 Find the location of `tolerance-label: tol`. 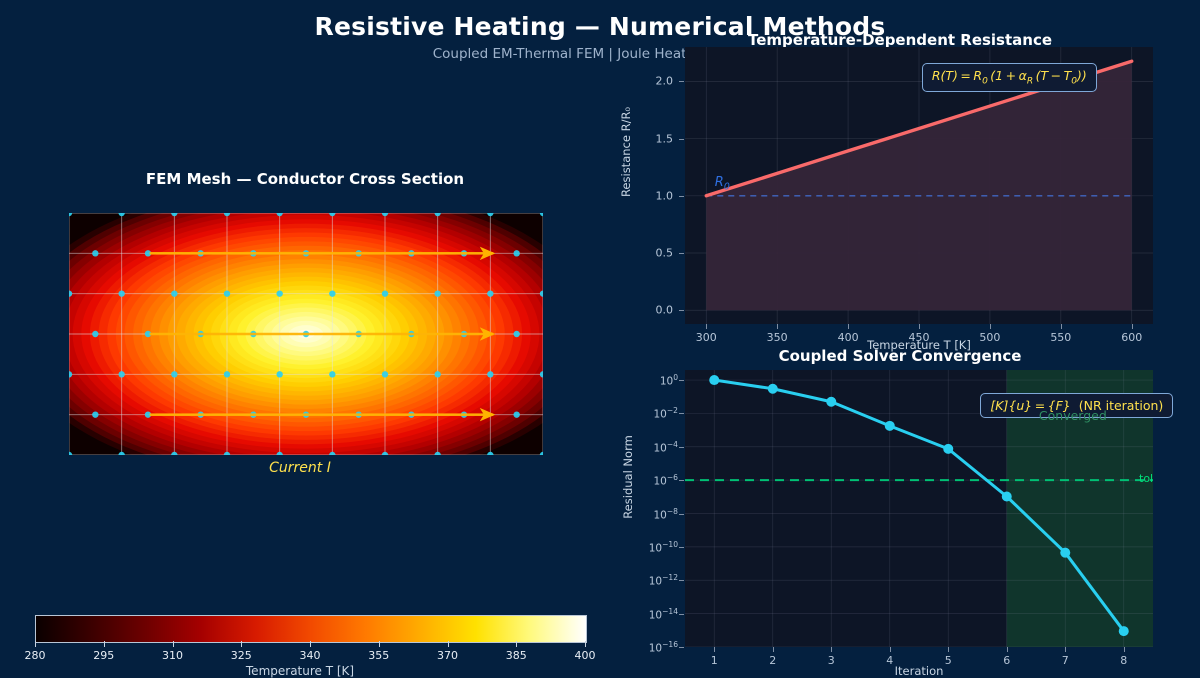

tolerance-label: tol is located at coordinates (1146, 479).